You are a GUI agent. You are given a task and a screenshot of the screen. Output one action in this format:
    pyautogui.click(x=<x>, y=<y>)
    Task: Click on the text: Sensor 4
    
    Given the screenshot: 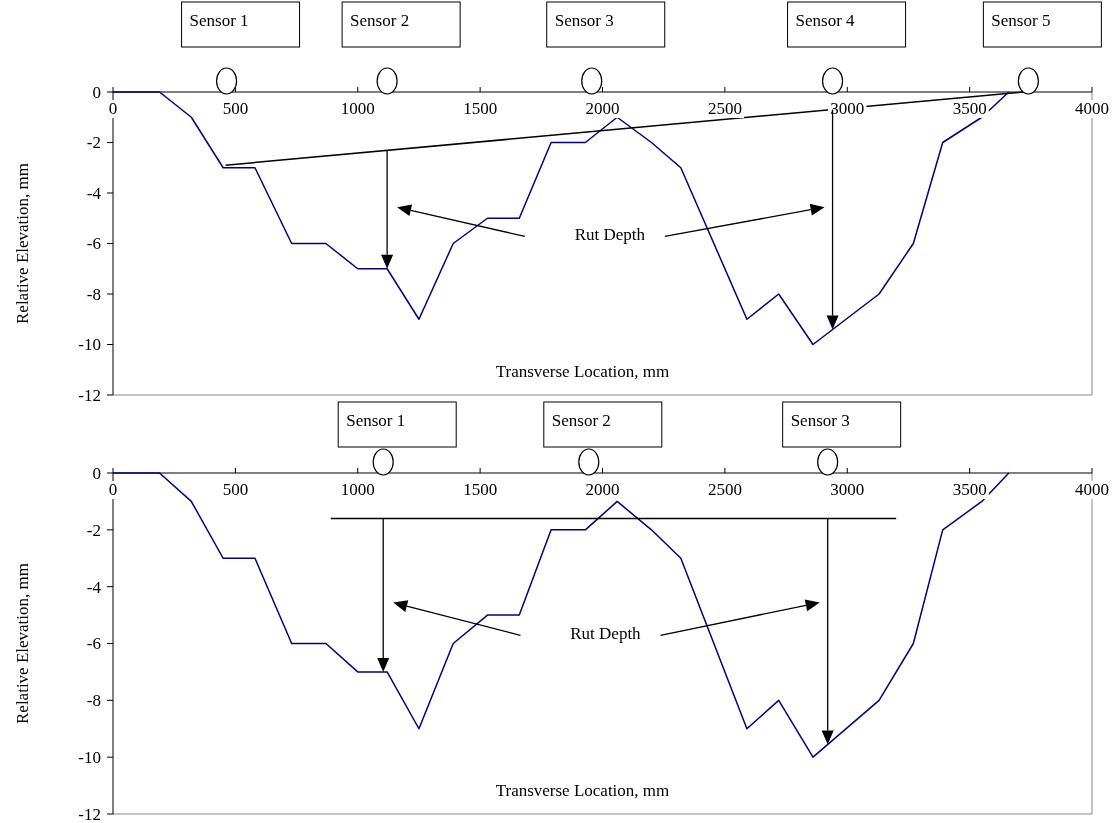 What is the action you would take?
    pyautogui.click(x=825, y=20)
    